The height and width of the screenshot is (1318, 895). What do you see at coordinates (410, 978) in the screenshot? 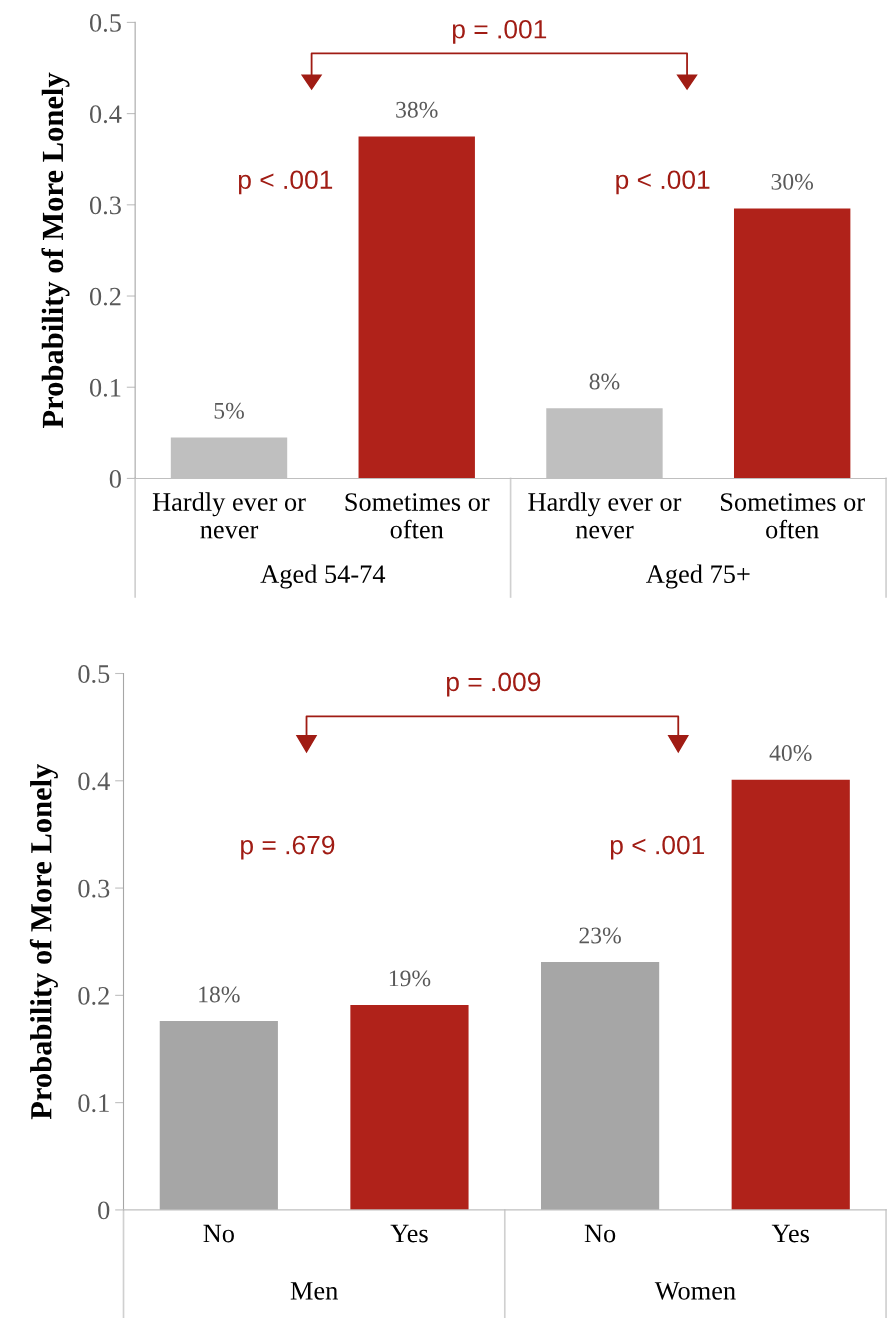
I see `data-label: 19%` at bounding box center [410, 978].